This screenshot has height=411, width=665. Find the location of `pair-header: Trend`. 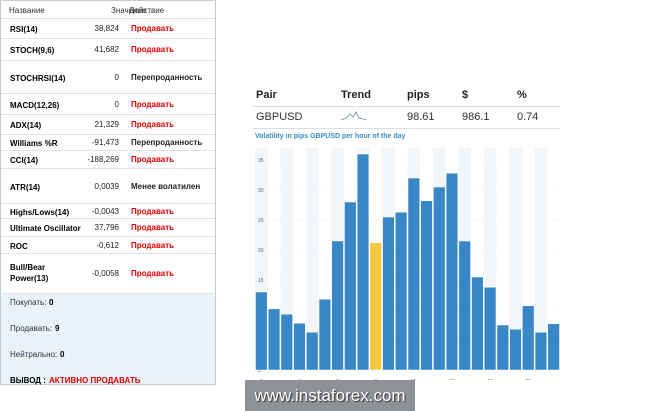

pair-header: Trend is located at coordinates (356, 95).